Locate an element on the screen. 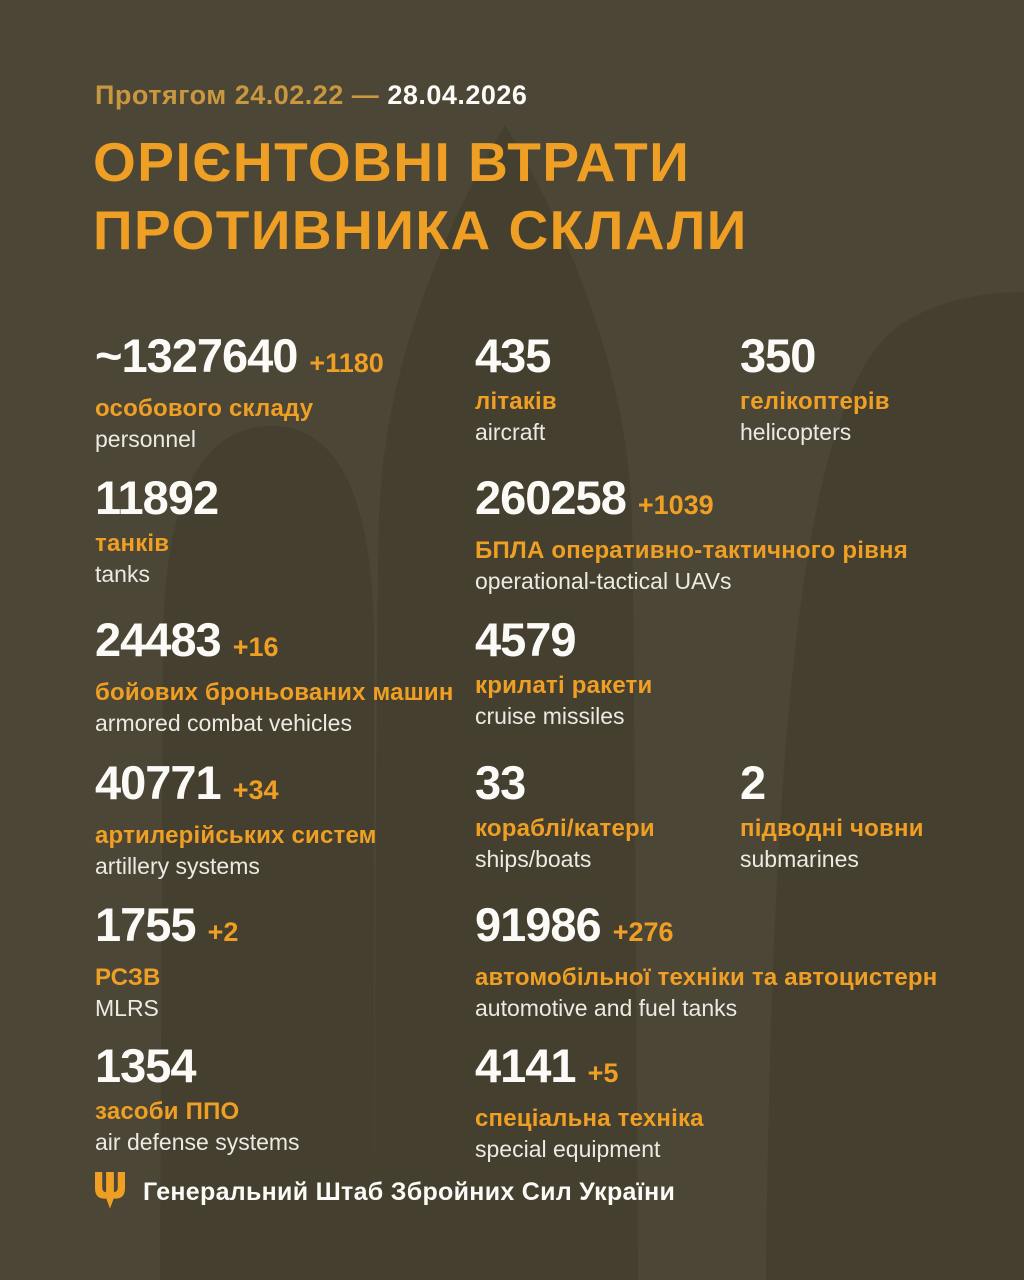 This screenshot has height=1280, width=1024. stat-delta: +5 is located at coordinates (603, 1073).